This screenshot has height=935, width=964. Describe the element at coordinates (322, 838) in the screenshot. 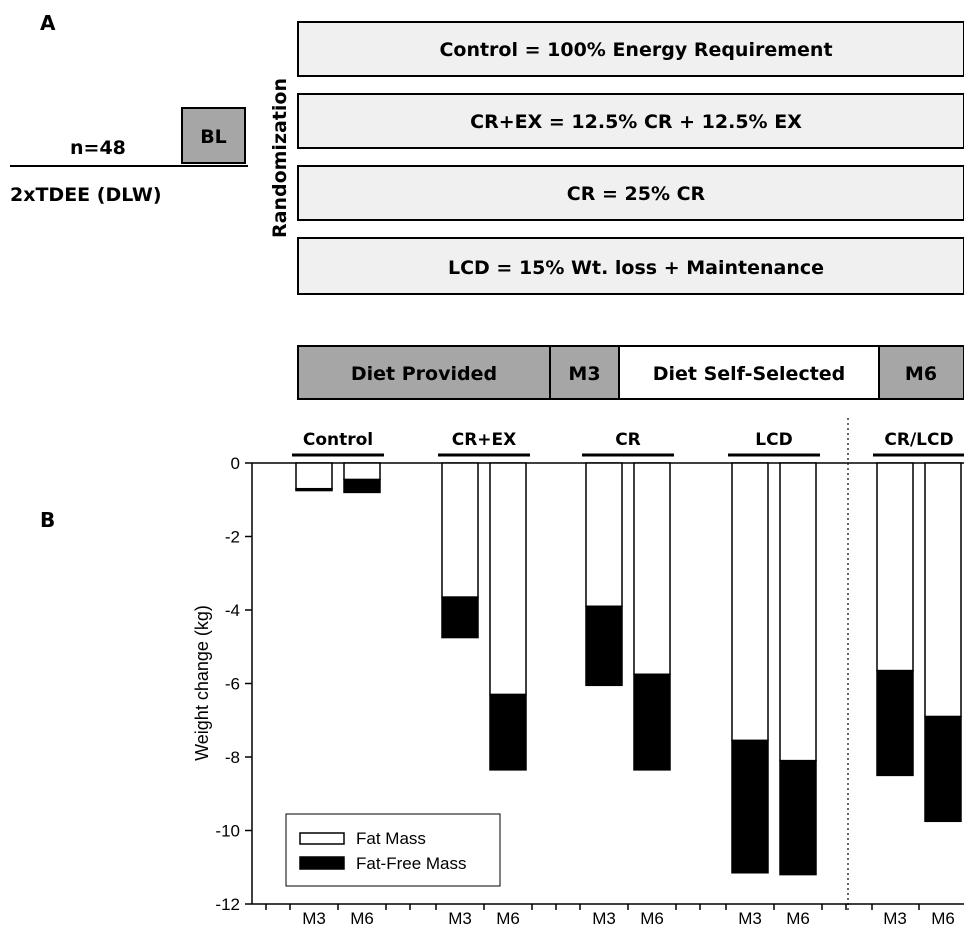

I see `legend-swatch-fat-mass` at that location.